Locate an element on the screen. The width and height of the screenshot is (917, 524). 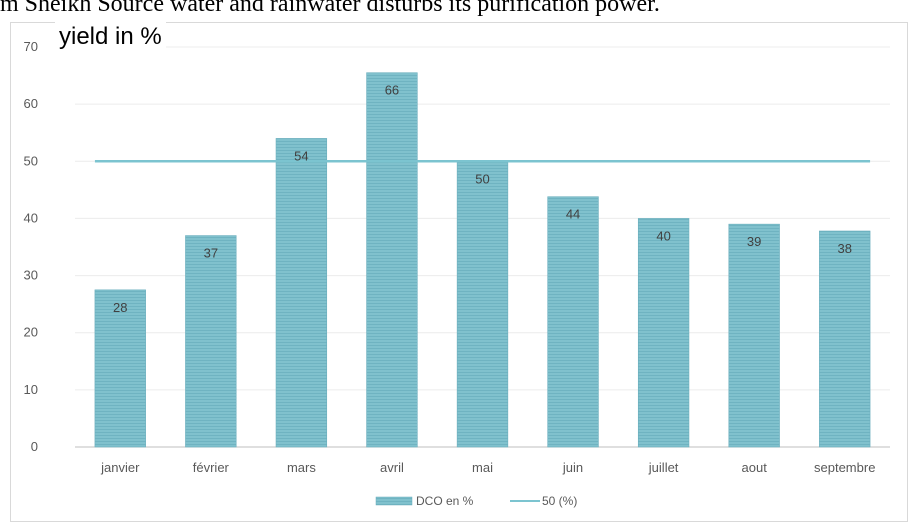
x-category-label: février is located at coordinates (211, 467).